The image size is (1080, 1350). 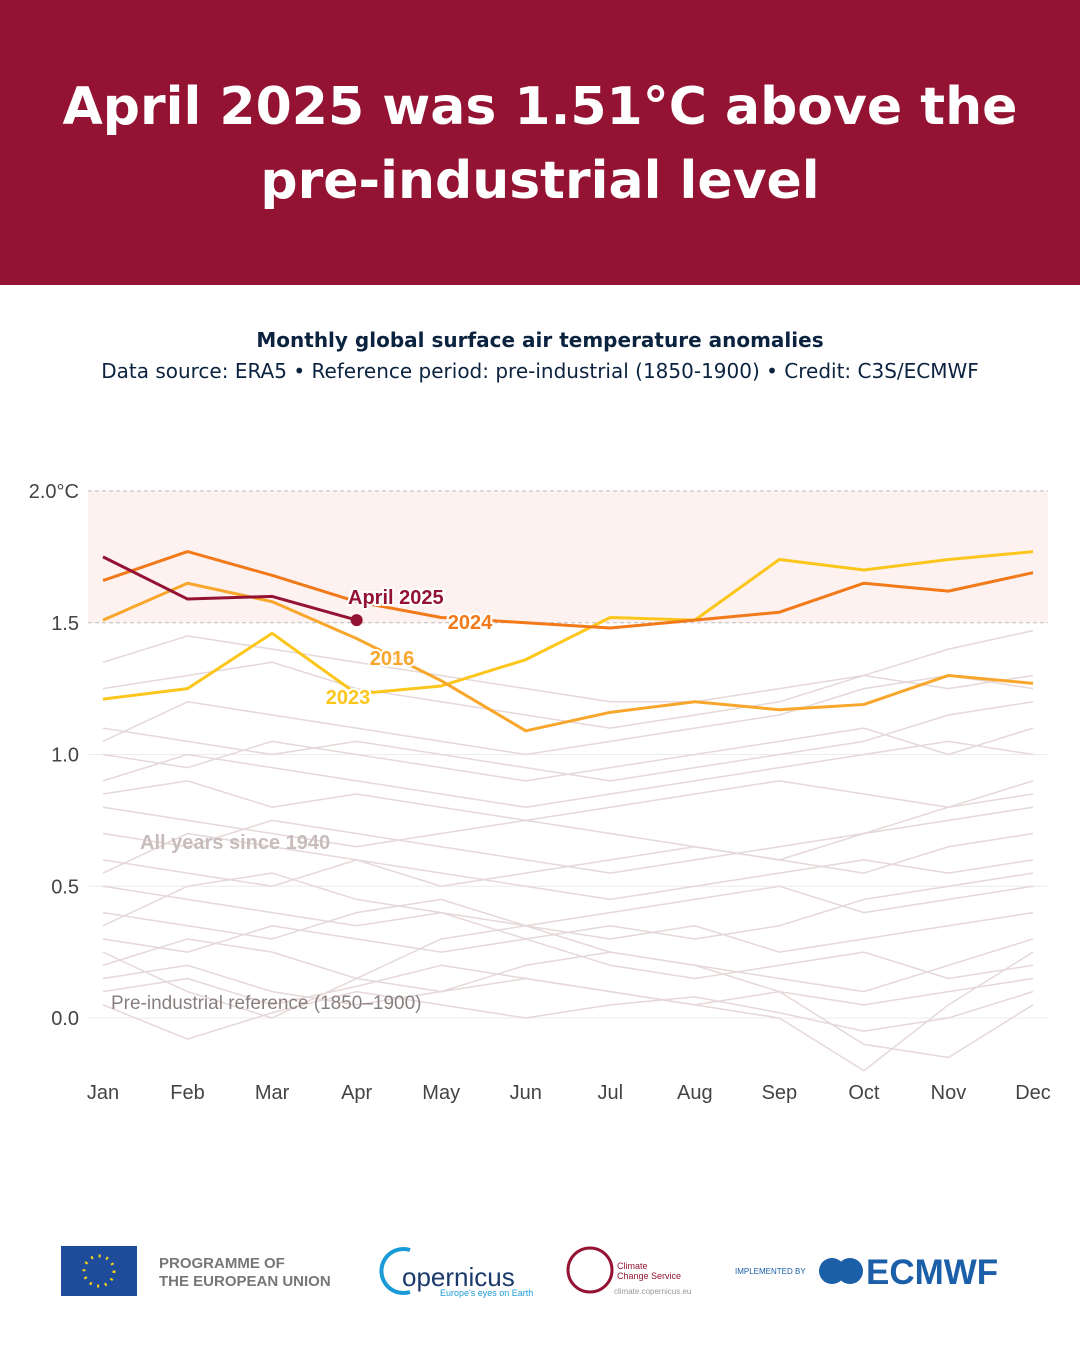 I want to click on latest-point, so click(x=356, y=620).